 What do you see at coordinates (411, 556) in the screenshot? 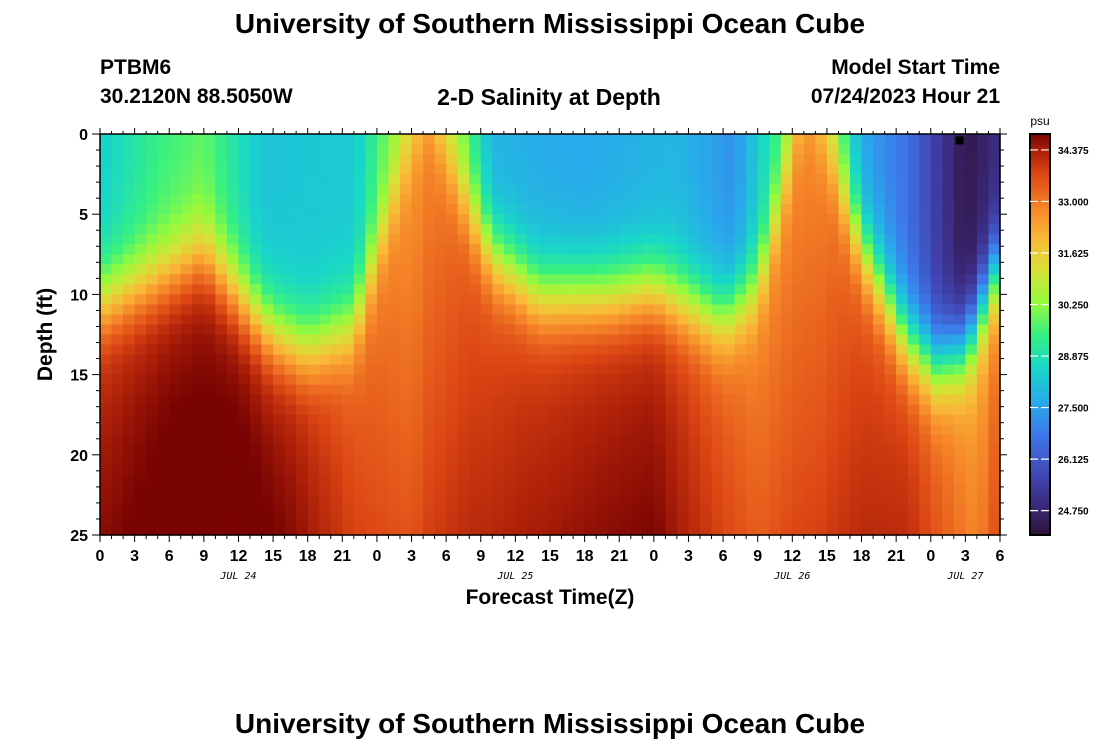
I see `x-tick-label: 3` at bounding box center [411, 556].